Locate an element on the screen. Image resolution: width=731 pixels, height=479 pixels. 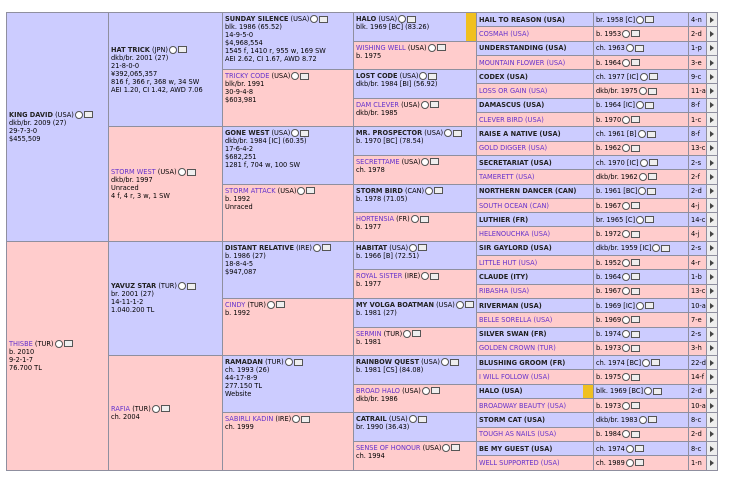
ancestor-name: HALO is located at coordinates (489, 391).